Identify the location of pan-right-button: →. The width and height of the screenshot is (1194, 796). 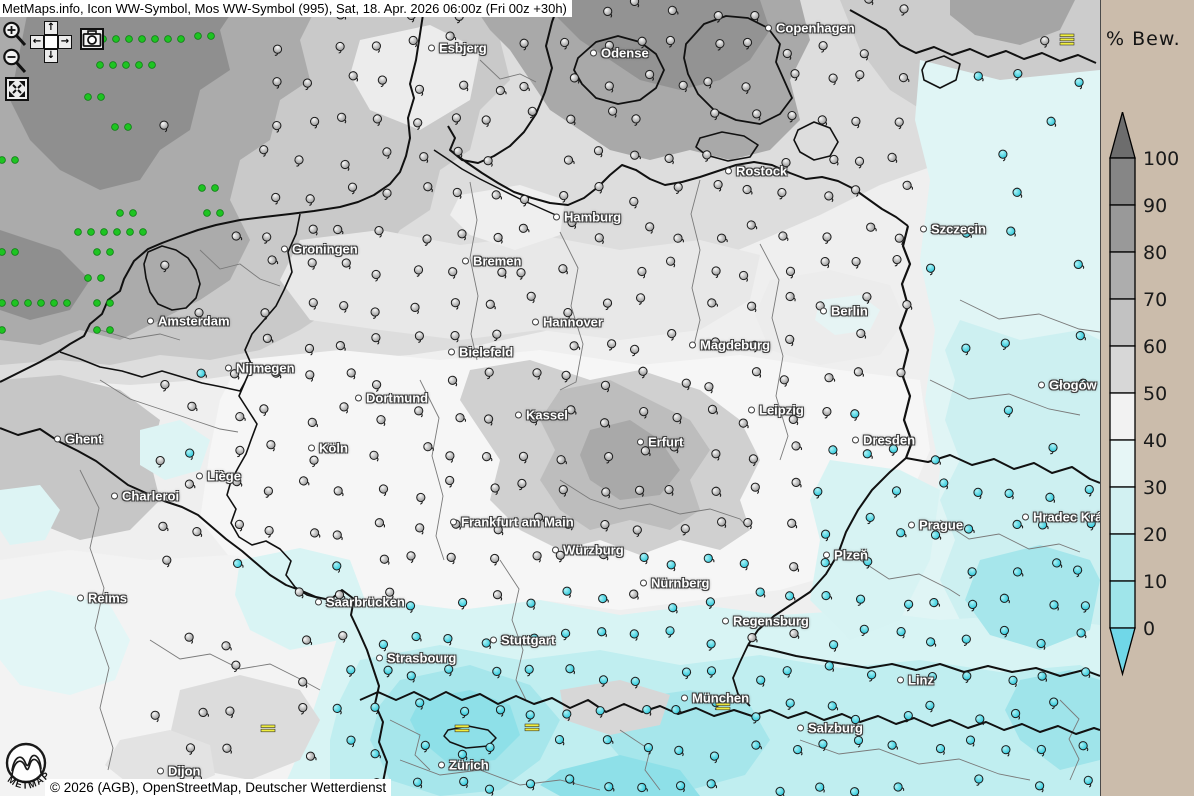
(65, 42).